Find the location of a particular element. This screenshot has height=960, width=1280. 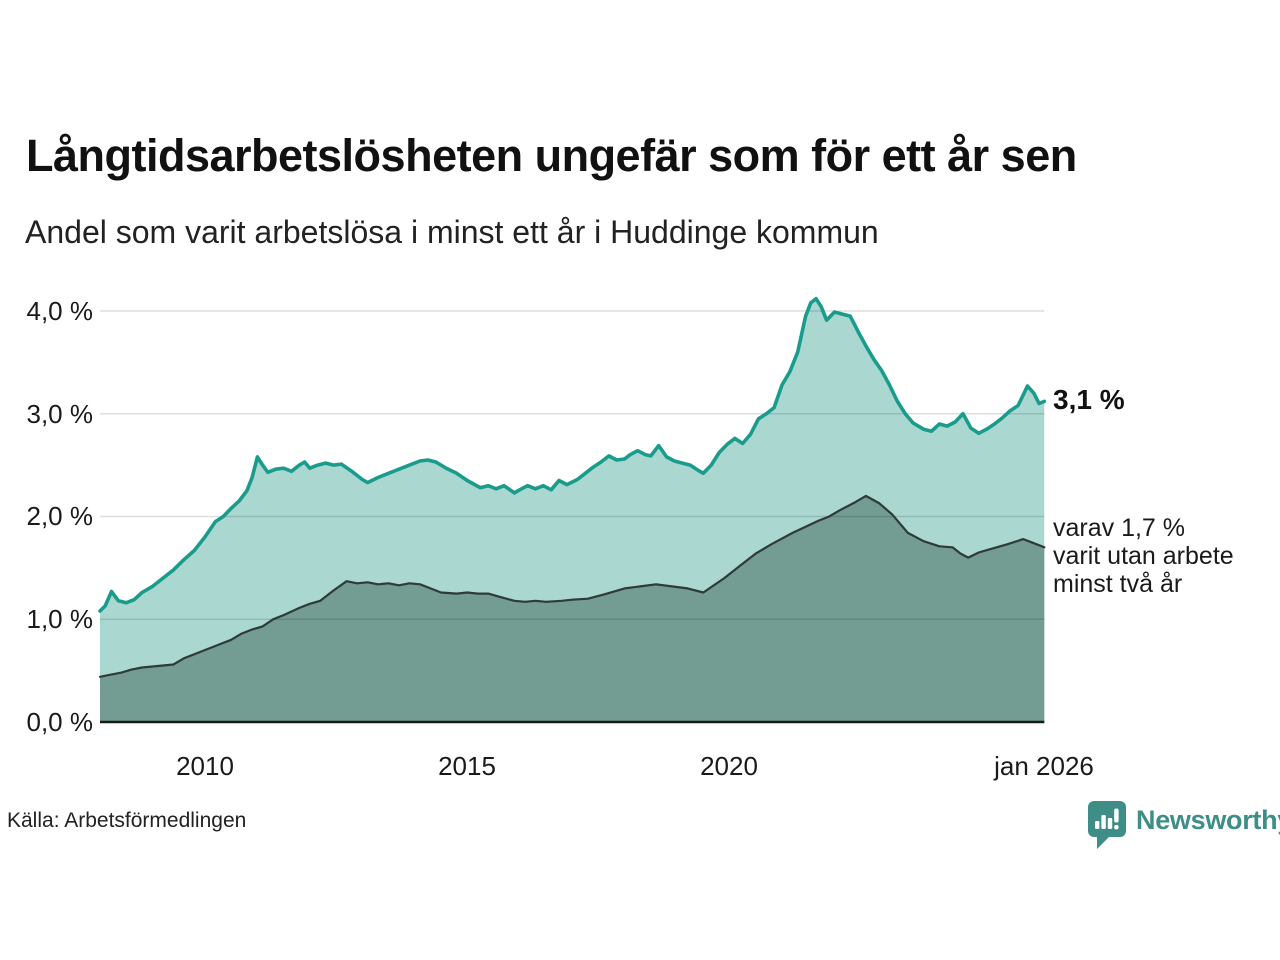

y-tick-2: 2,0 % is located at coordinates (60, 516).